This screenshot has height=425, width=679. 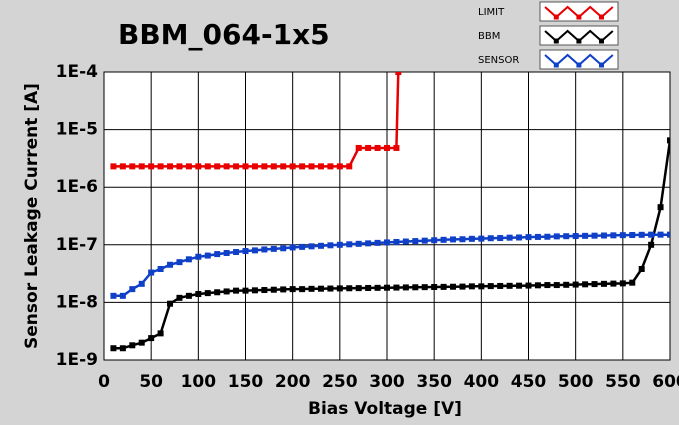 What do you see at coordinates (224, 34) in the screenshot?
I see `chart-title: BBM_064-1x5` at bounding box center [224, 34].